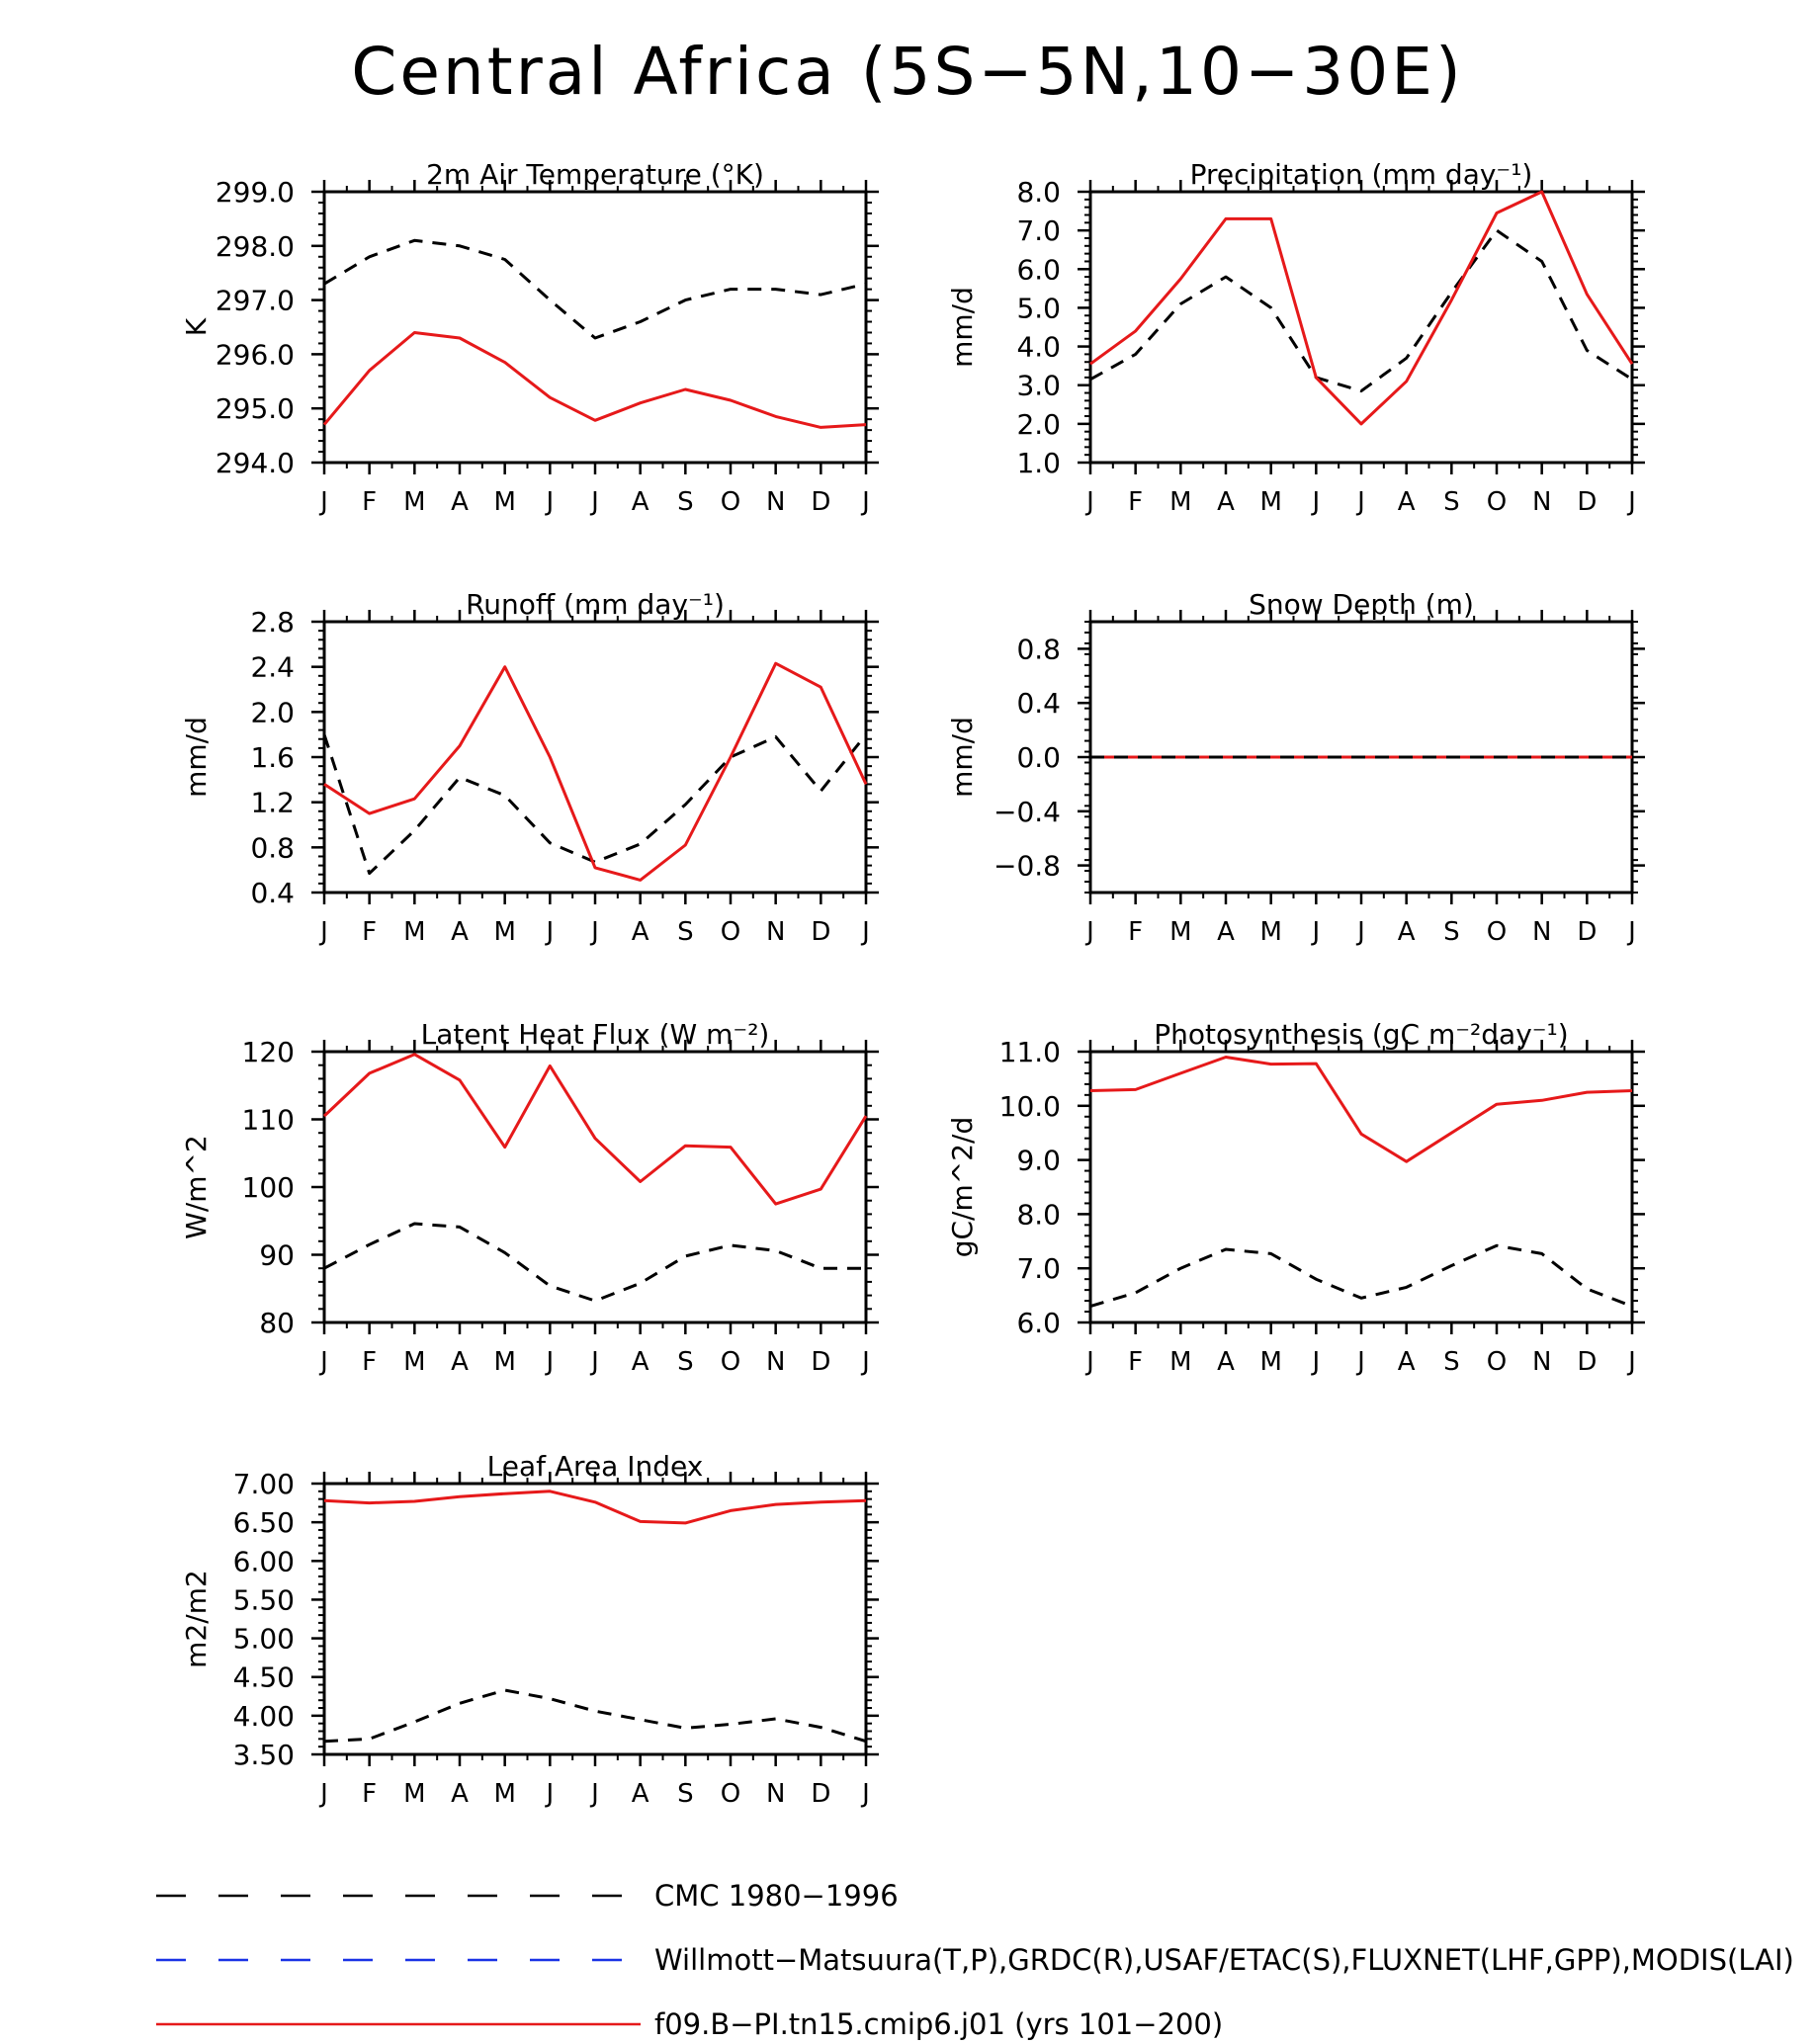 Image resolution: width=1815 pixels, height=2044 pixels. Describe the element at coordinates (264, 1755) in the screenshot. I see `y-tick-label: 3.50` at that location.